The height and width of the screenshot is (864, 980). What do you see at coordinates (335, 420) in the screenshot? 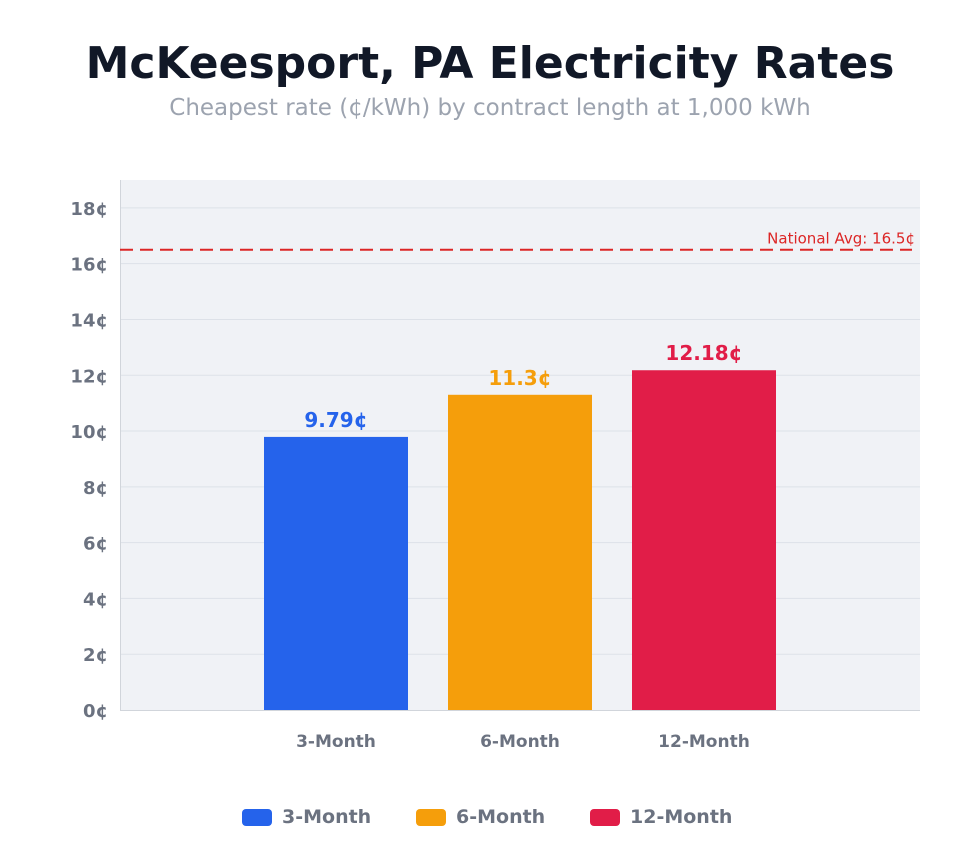
I see `data-label: 9.79¢` at bounding box center [335, 420].